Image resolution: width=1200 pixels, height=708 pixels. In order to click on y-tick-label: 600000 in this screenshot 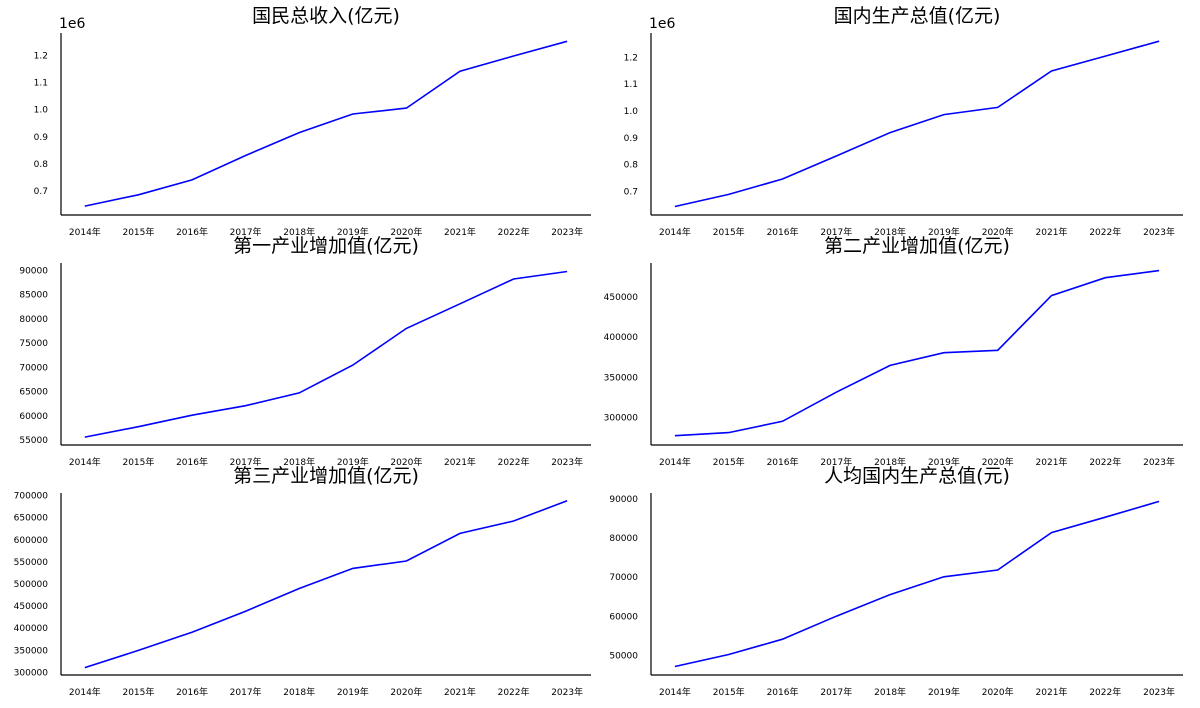, I will do `click(31, 541)`.